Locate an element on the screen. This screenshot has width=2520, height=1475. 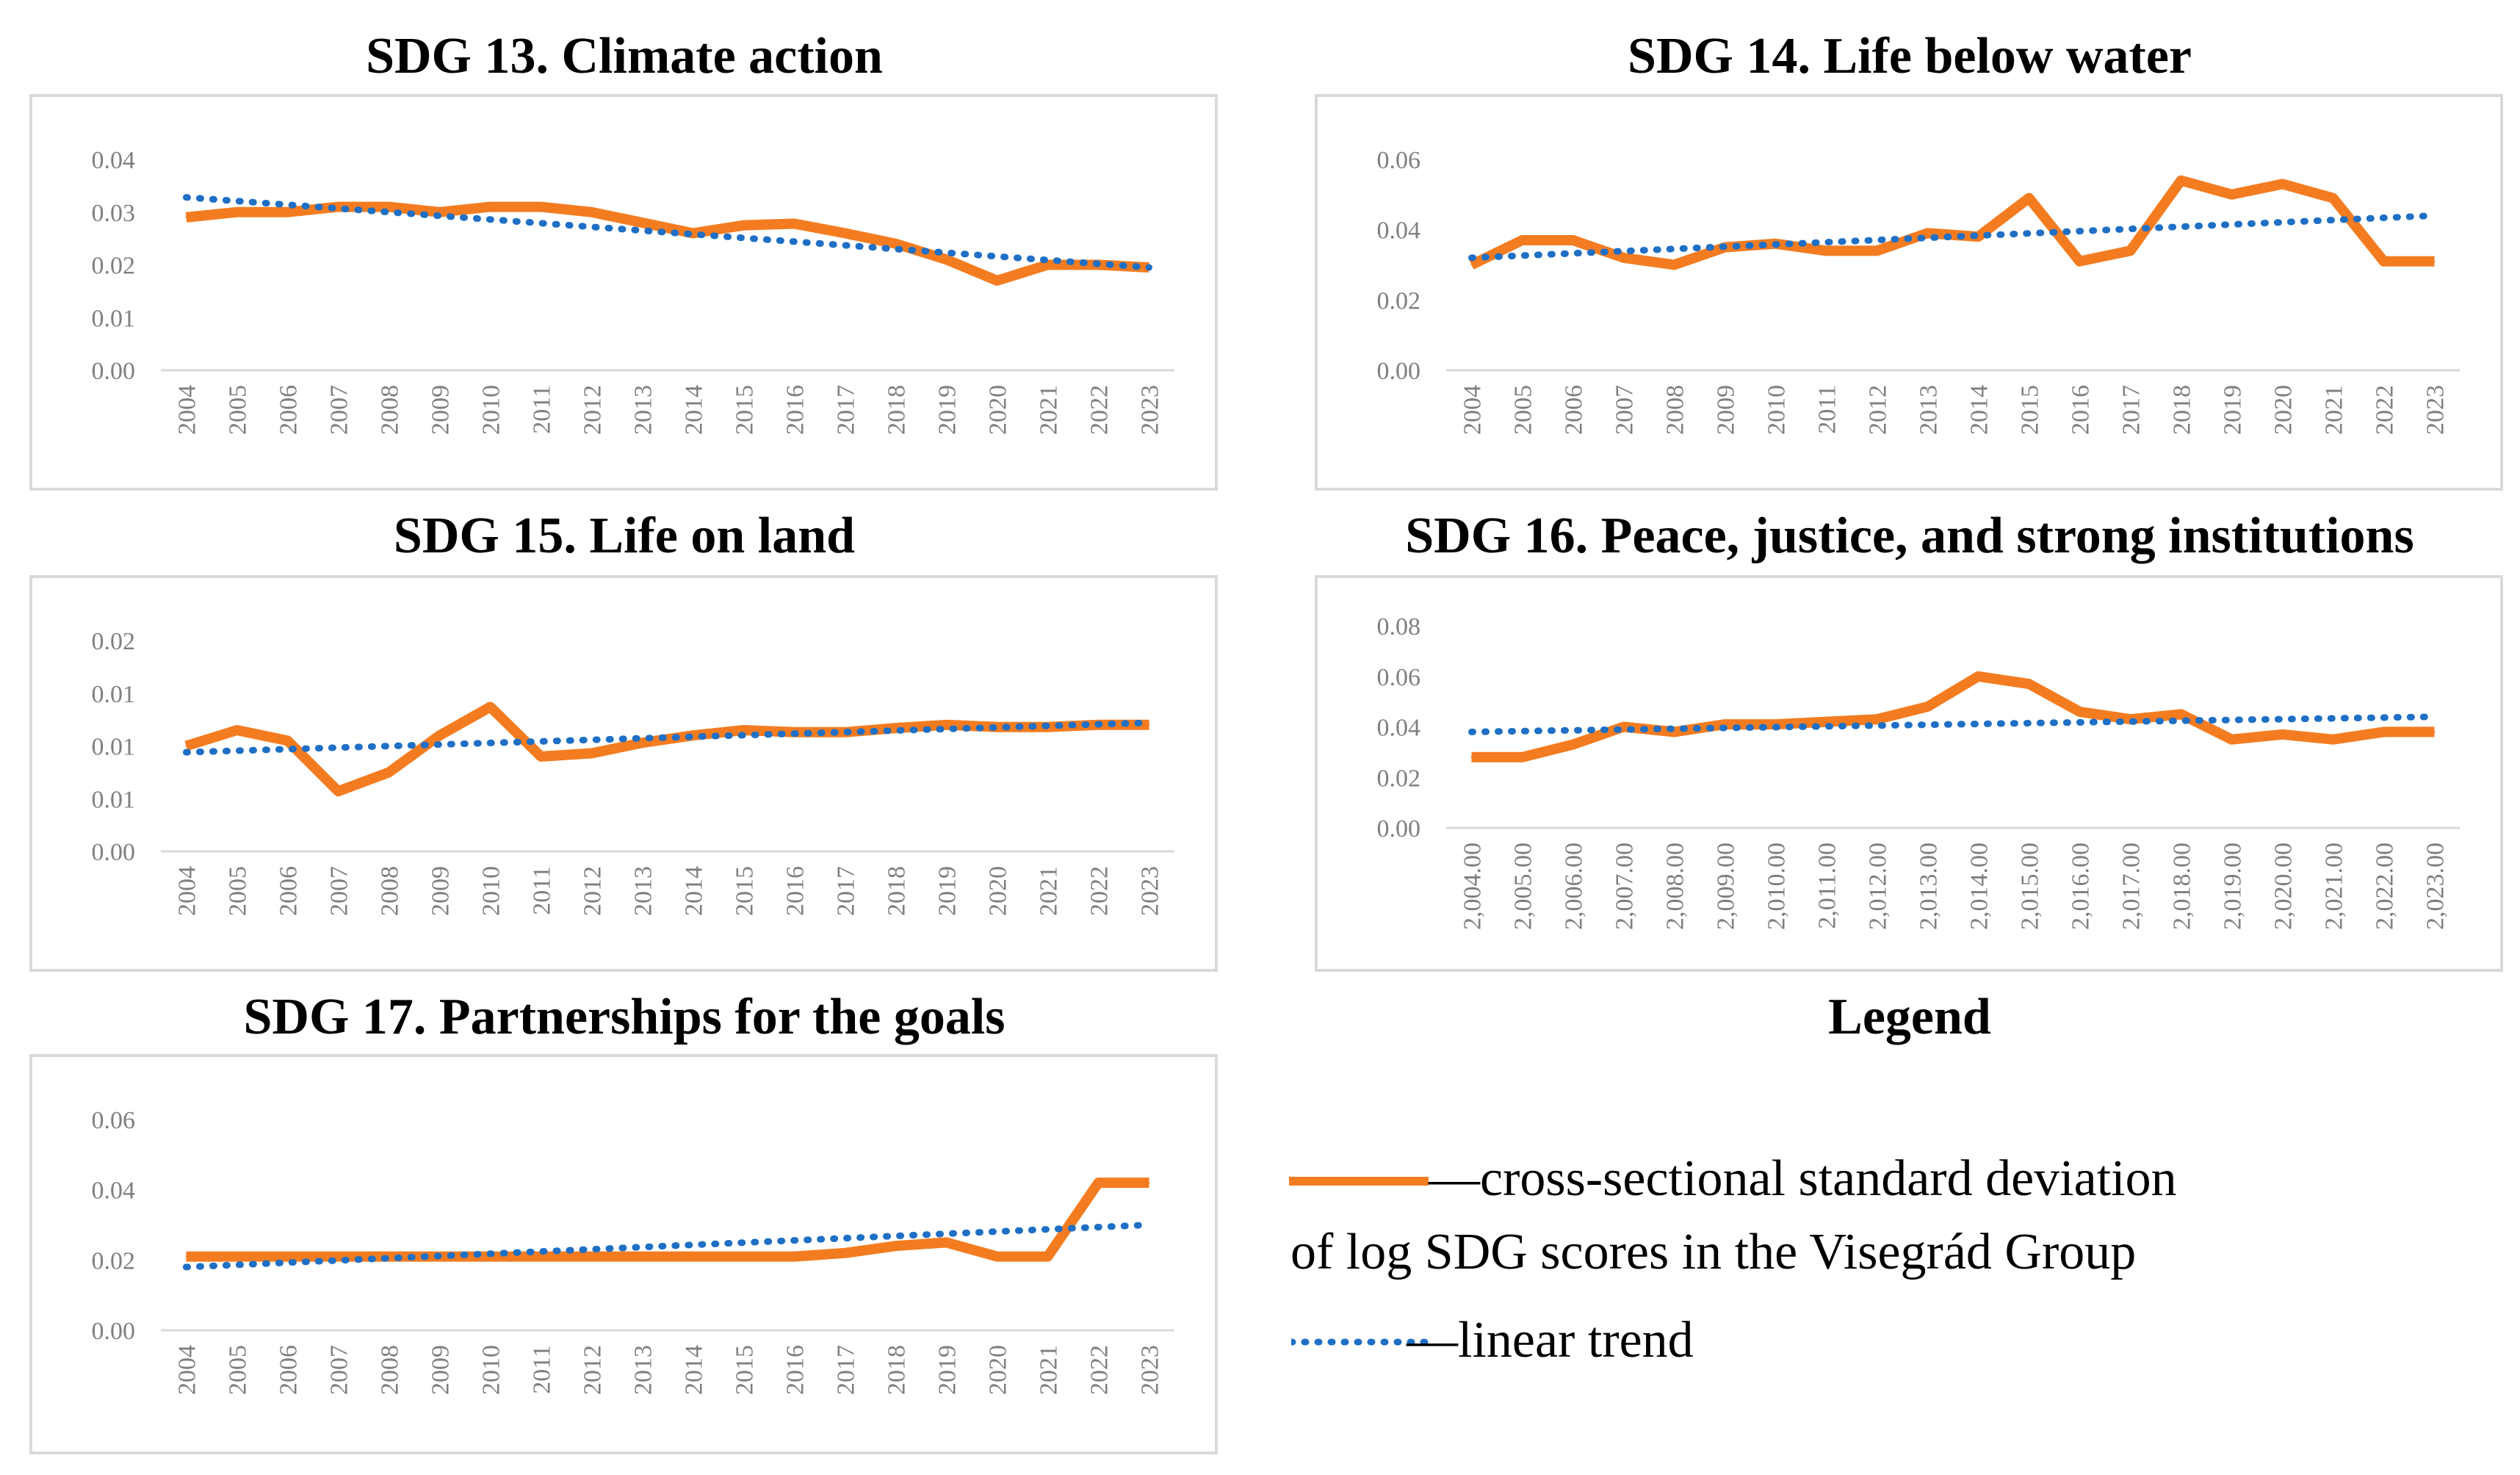
legend-series-label-line2: of log SDG scores in the Visegrád Group is located at coordinates (1713, 1252).